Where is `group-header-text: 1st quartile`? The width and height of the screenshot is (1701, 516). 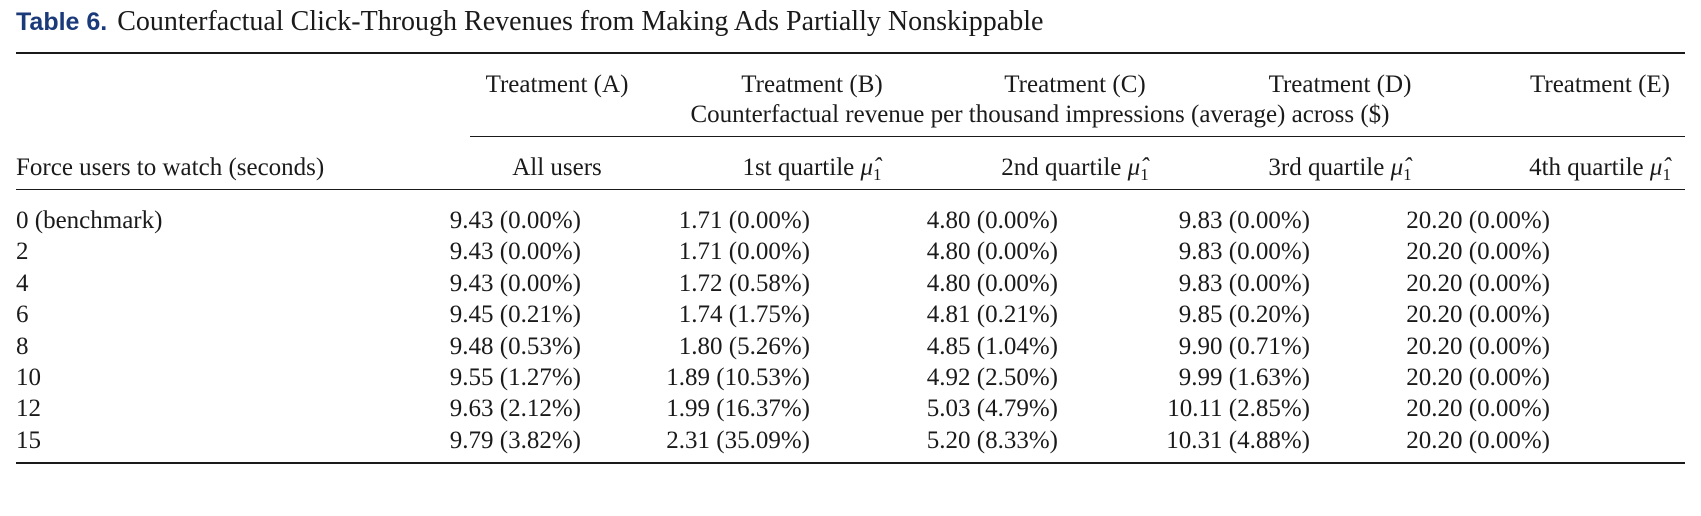 group-header-text: 1st quartile is located at coordinates (798, 167).